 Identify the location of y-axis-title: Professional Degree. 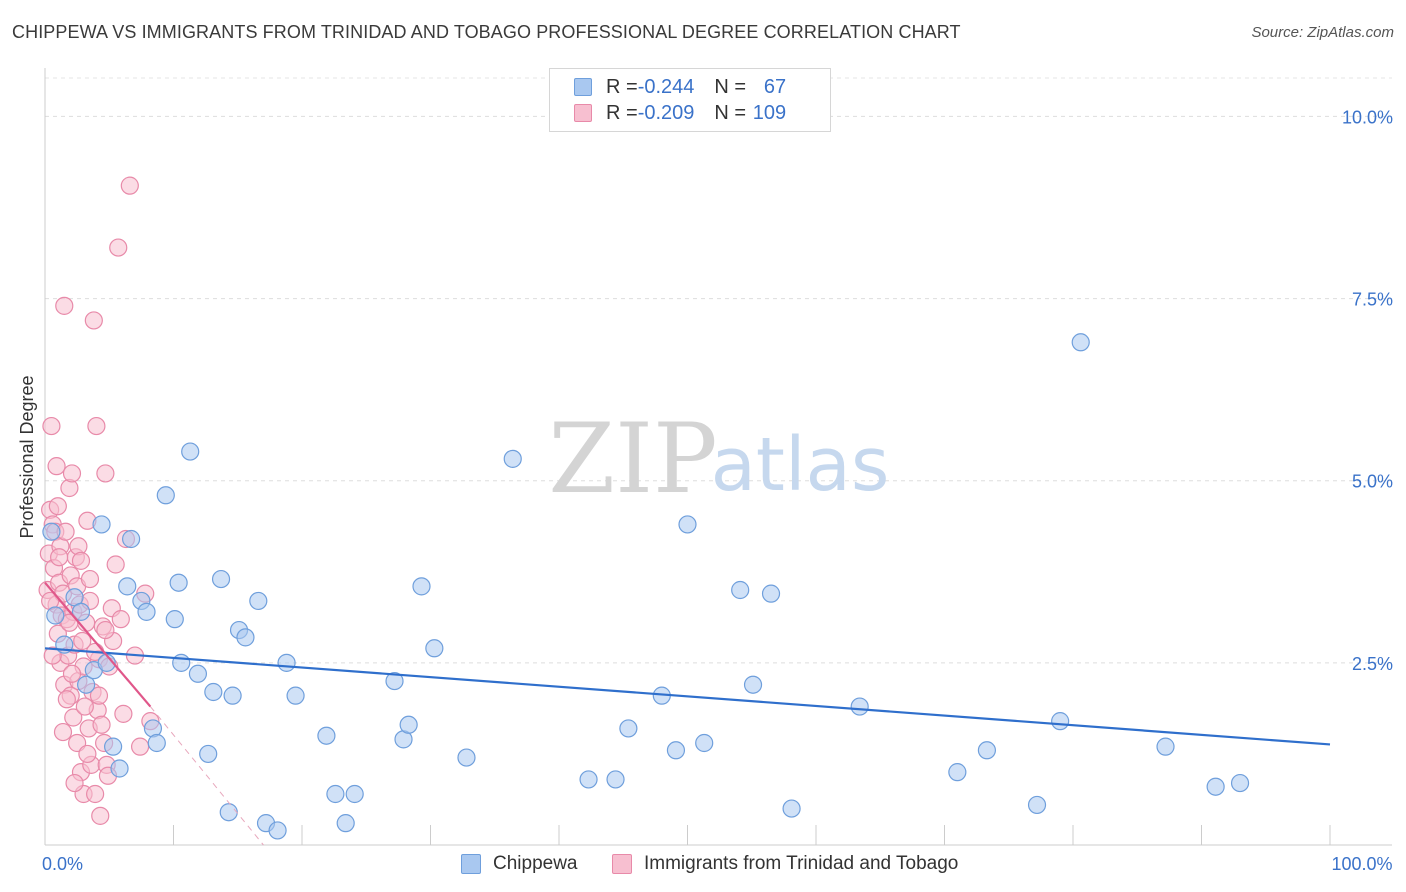
(27, 456).